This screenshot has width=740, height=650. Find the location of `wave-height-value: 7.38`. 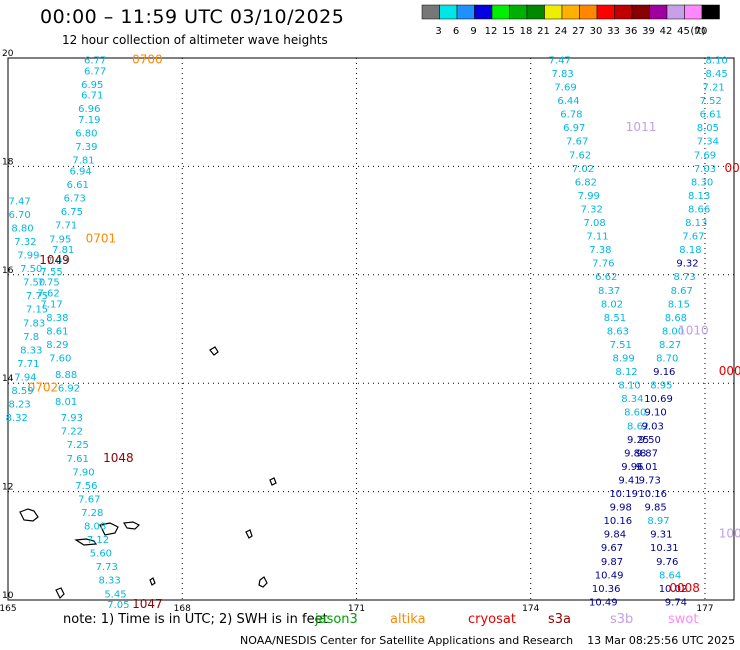

wave-height-value: 7.38 is located at coordinates (600, 250).